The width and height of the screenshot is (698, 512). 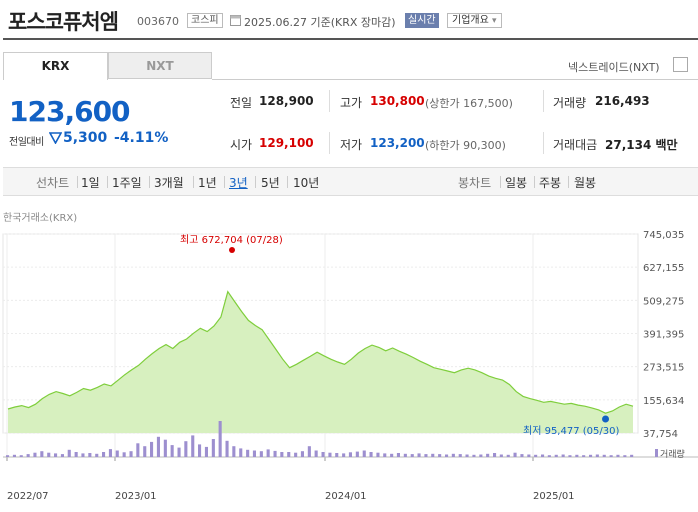 I want to click on header-divider, so click(x=350, y=39).